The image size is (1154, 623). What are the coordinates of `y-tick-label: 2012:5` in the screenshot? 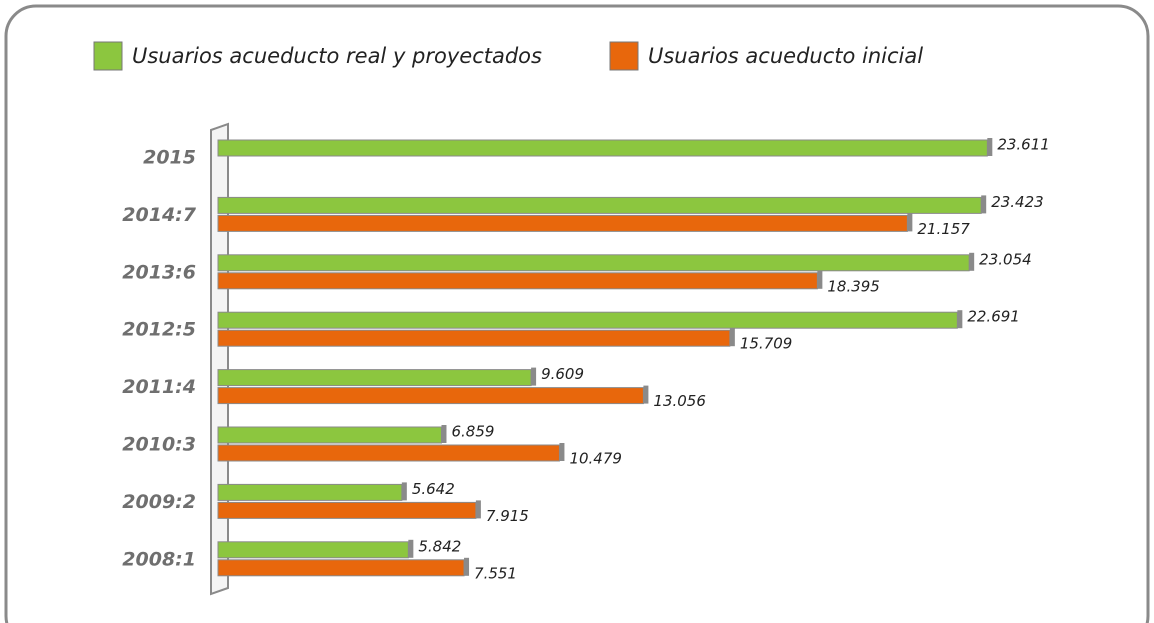 It's located at (159, 330).